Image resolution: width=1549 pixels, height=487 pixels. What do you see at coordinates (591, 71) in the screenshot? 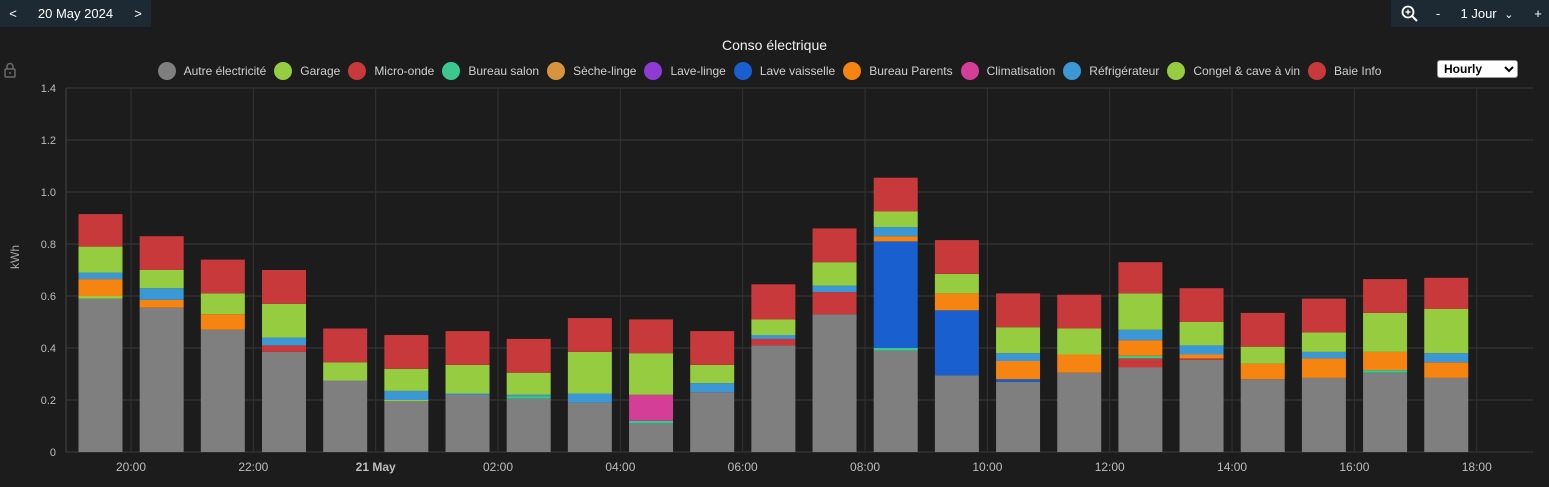
I see `legend-item: Sèche-linge` at bounding box center [591, 71].